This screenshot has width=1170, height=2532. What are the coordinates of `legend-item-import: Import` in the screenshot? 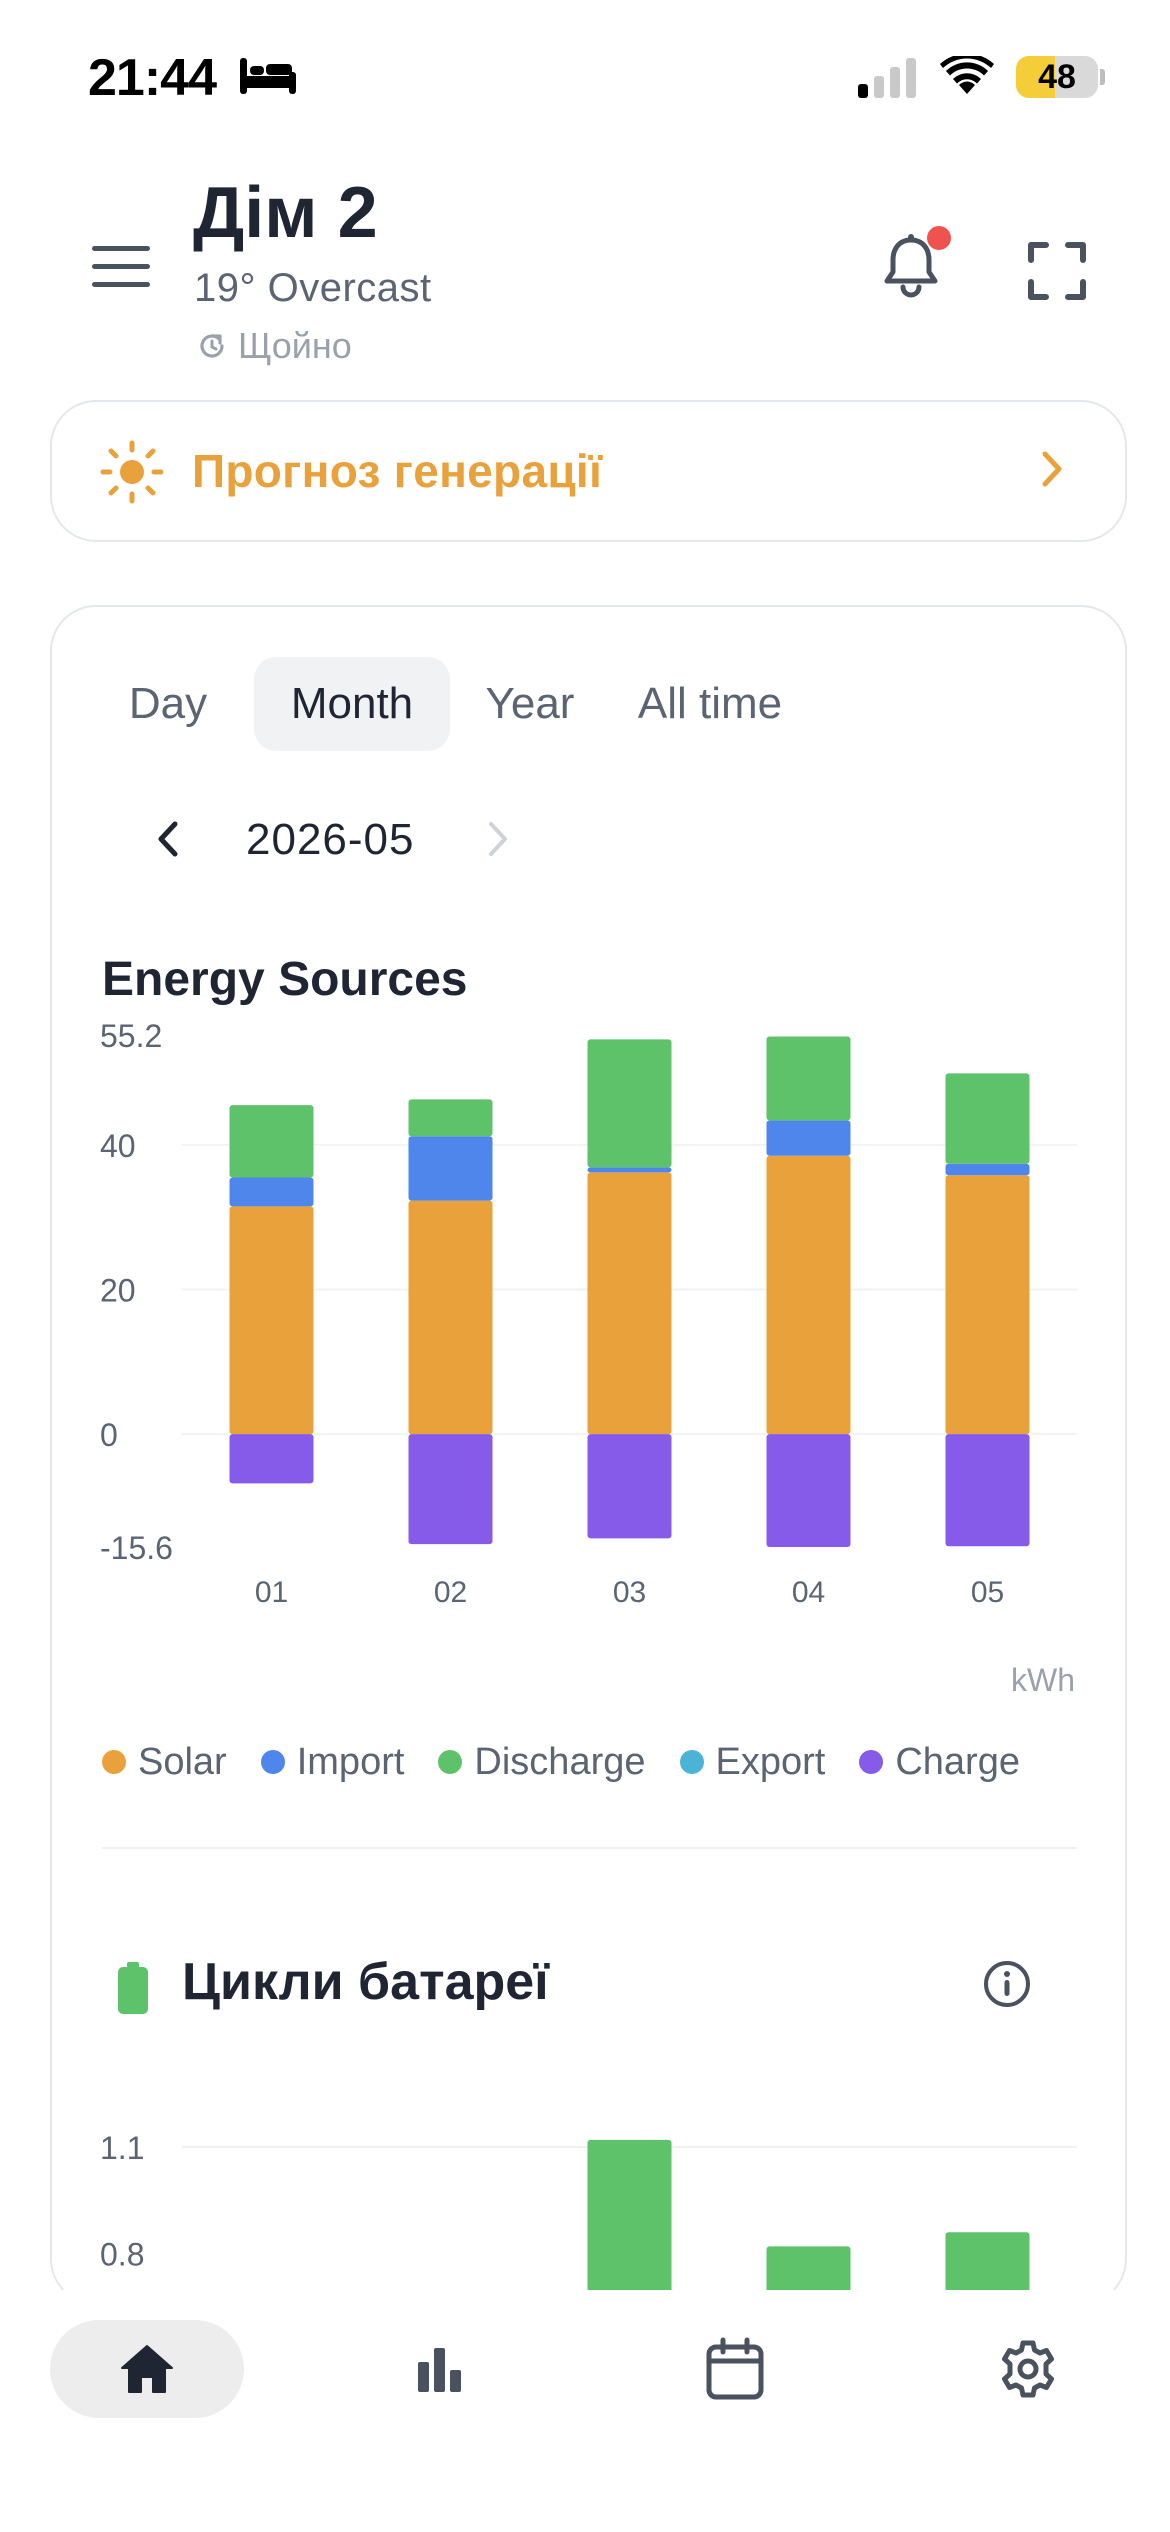 It's located at (332, 1762).